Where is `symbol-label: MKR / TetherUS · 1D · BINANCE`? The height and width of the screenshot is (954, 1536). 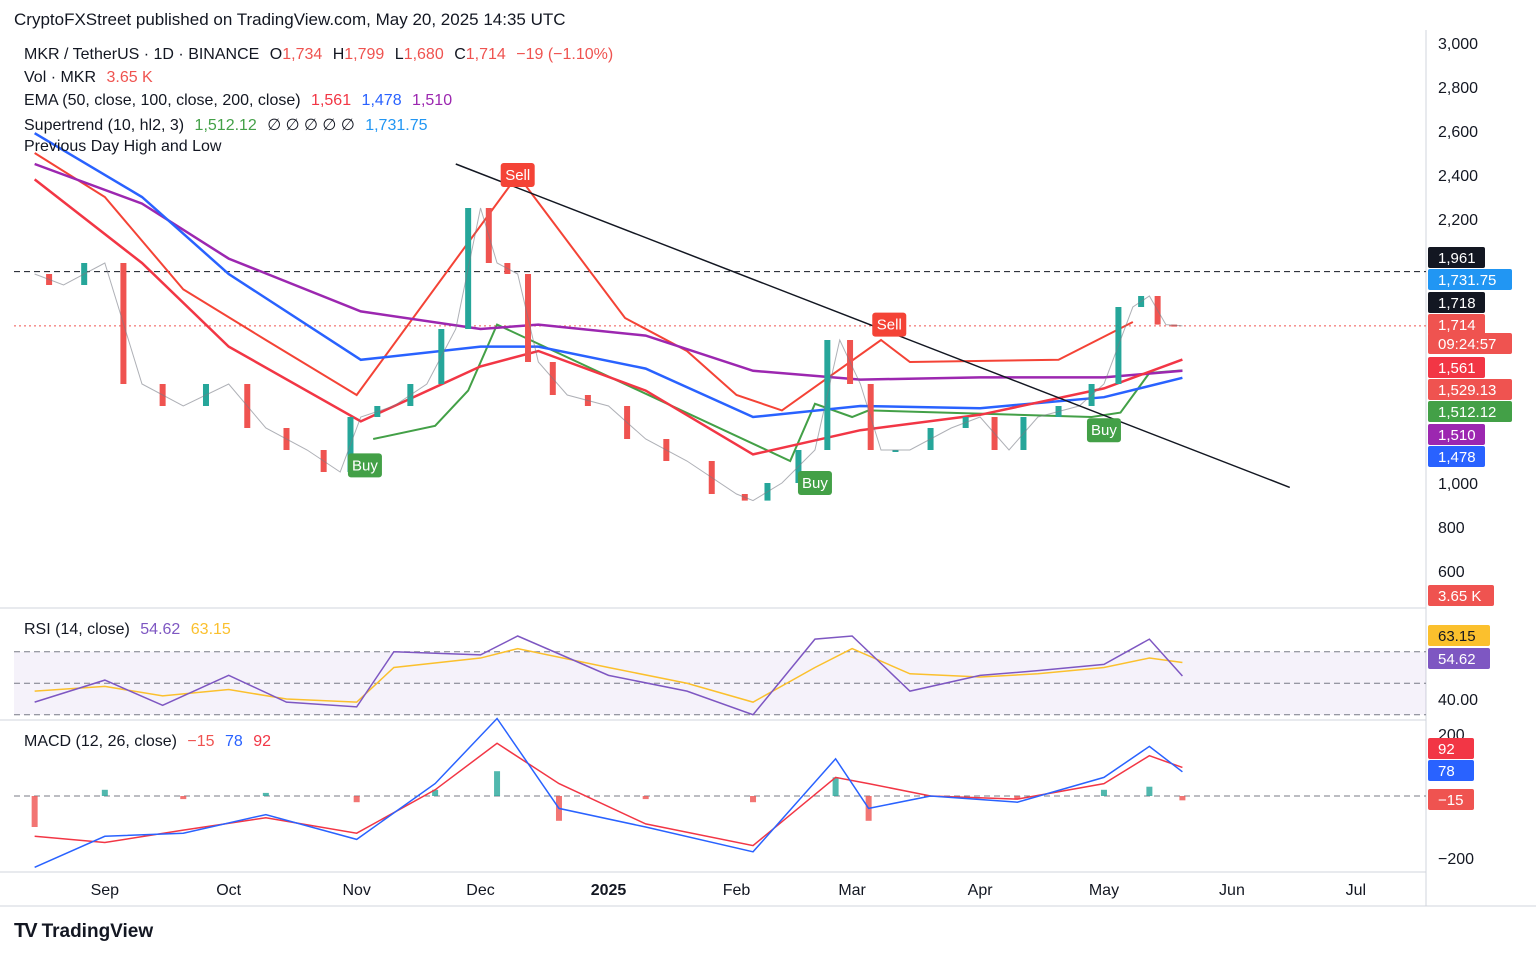
symbol-label: MKR / TetherUS · 1D · BINANCE is located at coordinates (142, 54).